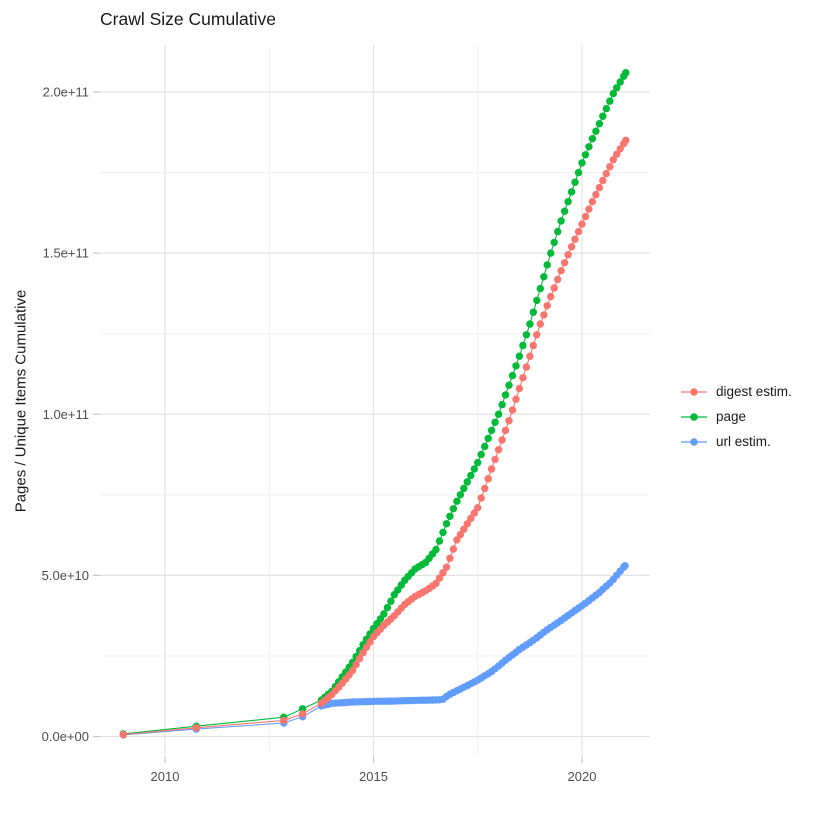 Image resolution: width=826 pixels, height=827 pixels. I want to click on svg-text: 1.0e+11, so click(66, 414).